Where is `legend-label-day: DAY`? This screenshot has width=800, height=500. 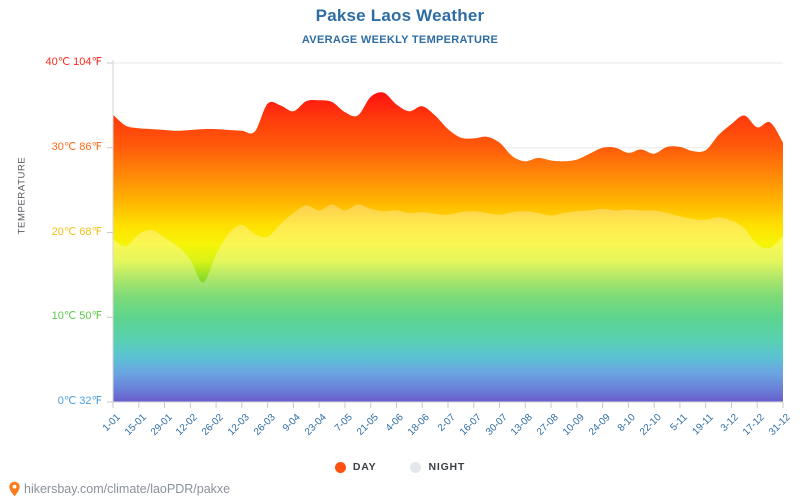
legend-label-day: DAY is located at coordinates (364, 467).